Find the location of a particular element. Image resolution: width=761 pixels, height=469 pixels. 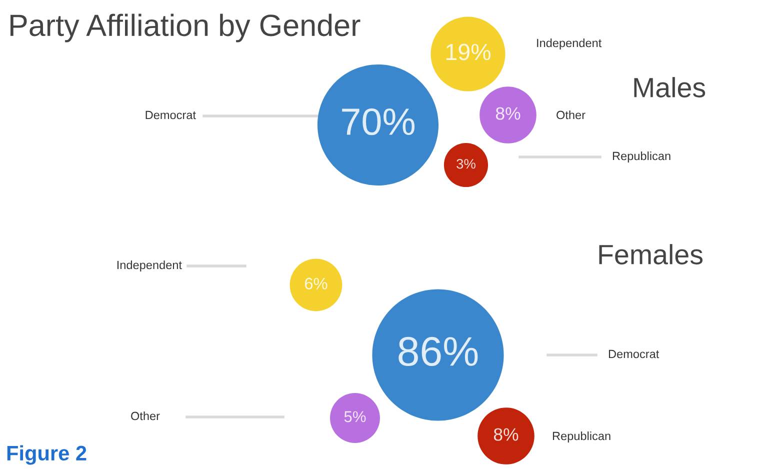

data-label: 86% is located at coordinates (438, 351).